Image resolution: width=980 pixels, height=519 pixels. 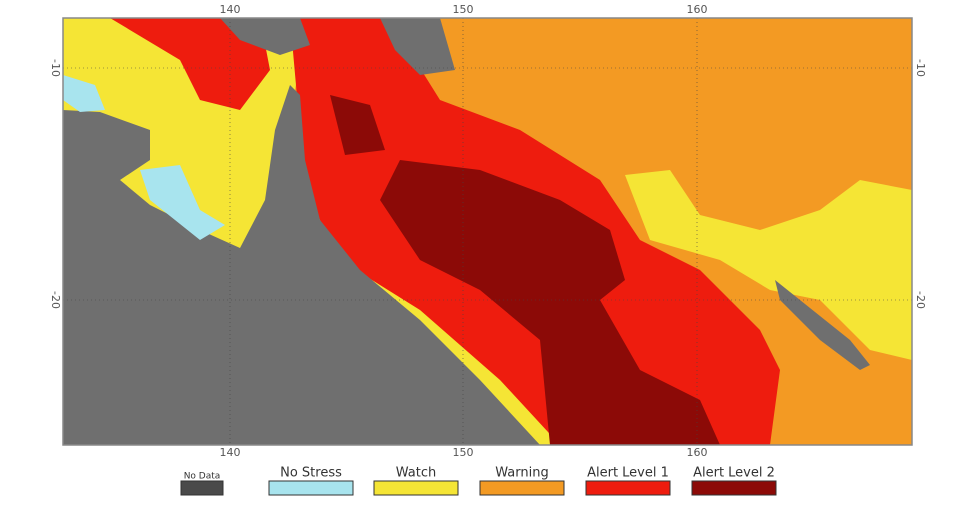 I want to click on legend-label: No Data, so click(x=202, y=477).